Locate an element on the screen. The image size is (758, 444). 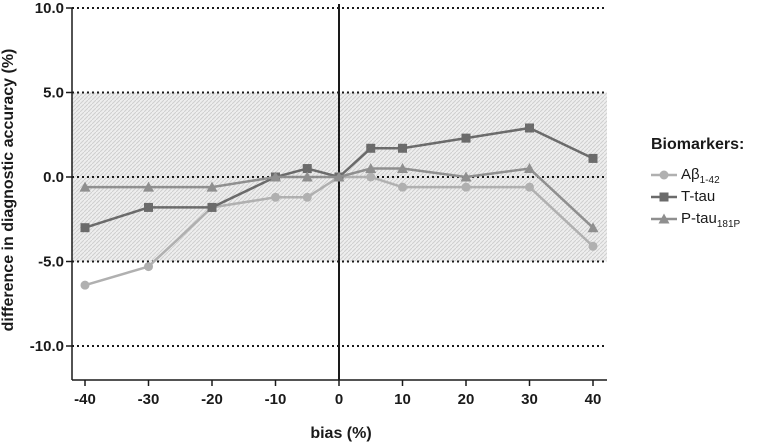
y-tick-label: 10.0 is located at coordinates (49, 8).